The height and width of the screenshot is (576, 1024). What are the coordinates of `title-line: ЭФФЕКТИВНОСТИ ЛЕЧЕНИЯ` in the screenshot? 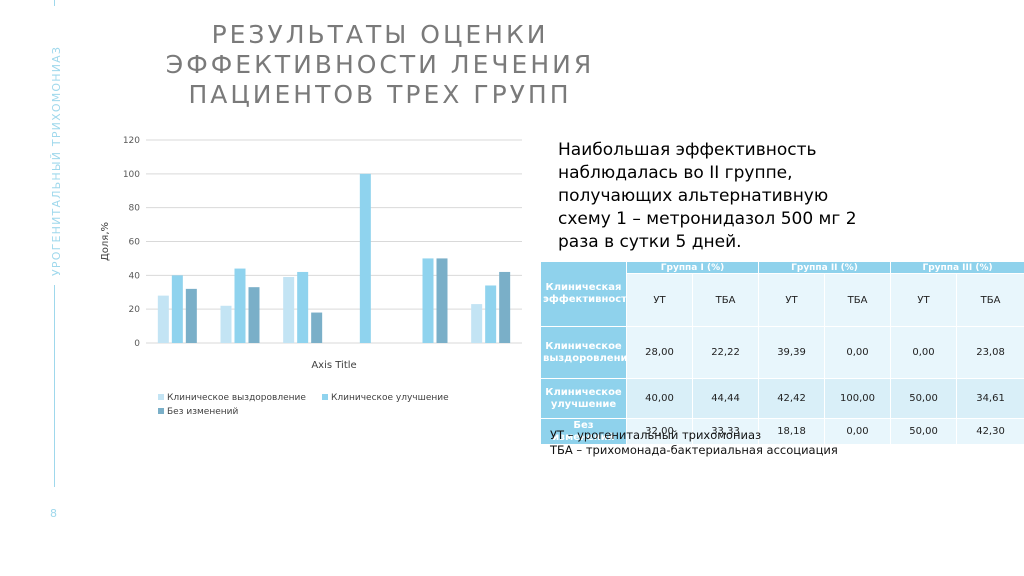 It's located at (380, 64).